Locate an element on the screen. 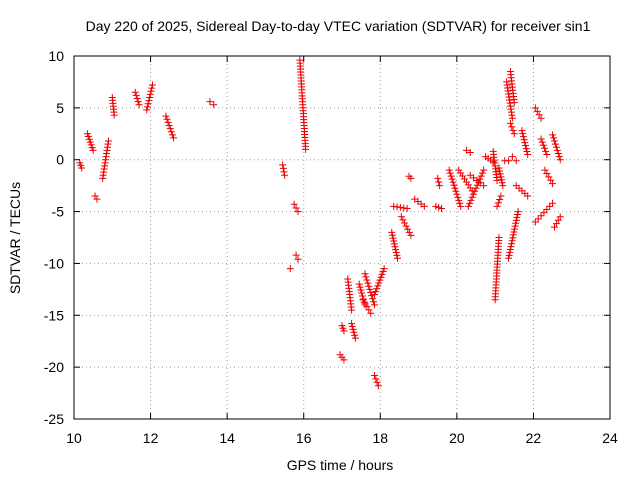 Image resolution: width=640 pixels, height=480 pixels. y-axis-title: SDTVAR / TECUs is located at coordinates (15, 238).